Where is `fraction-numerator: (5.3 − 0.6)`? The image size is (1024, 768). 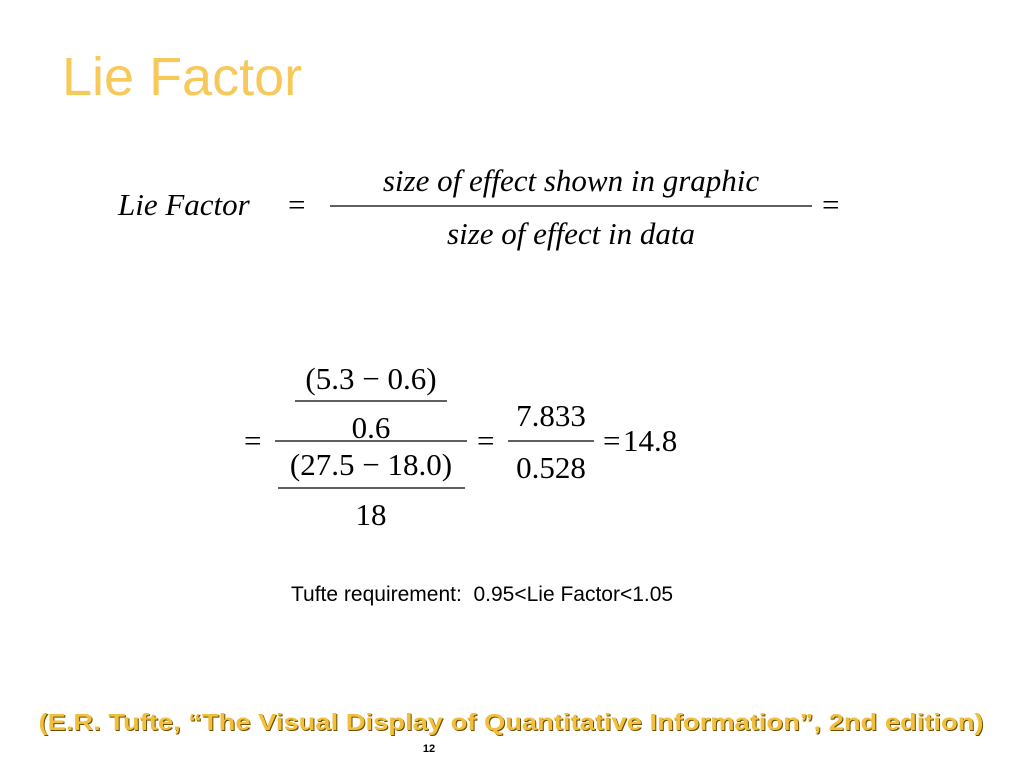 fraction-numerator: (5.3 − 0.6) is located at coordinates (370, 378).